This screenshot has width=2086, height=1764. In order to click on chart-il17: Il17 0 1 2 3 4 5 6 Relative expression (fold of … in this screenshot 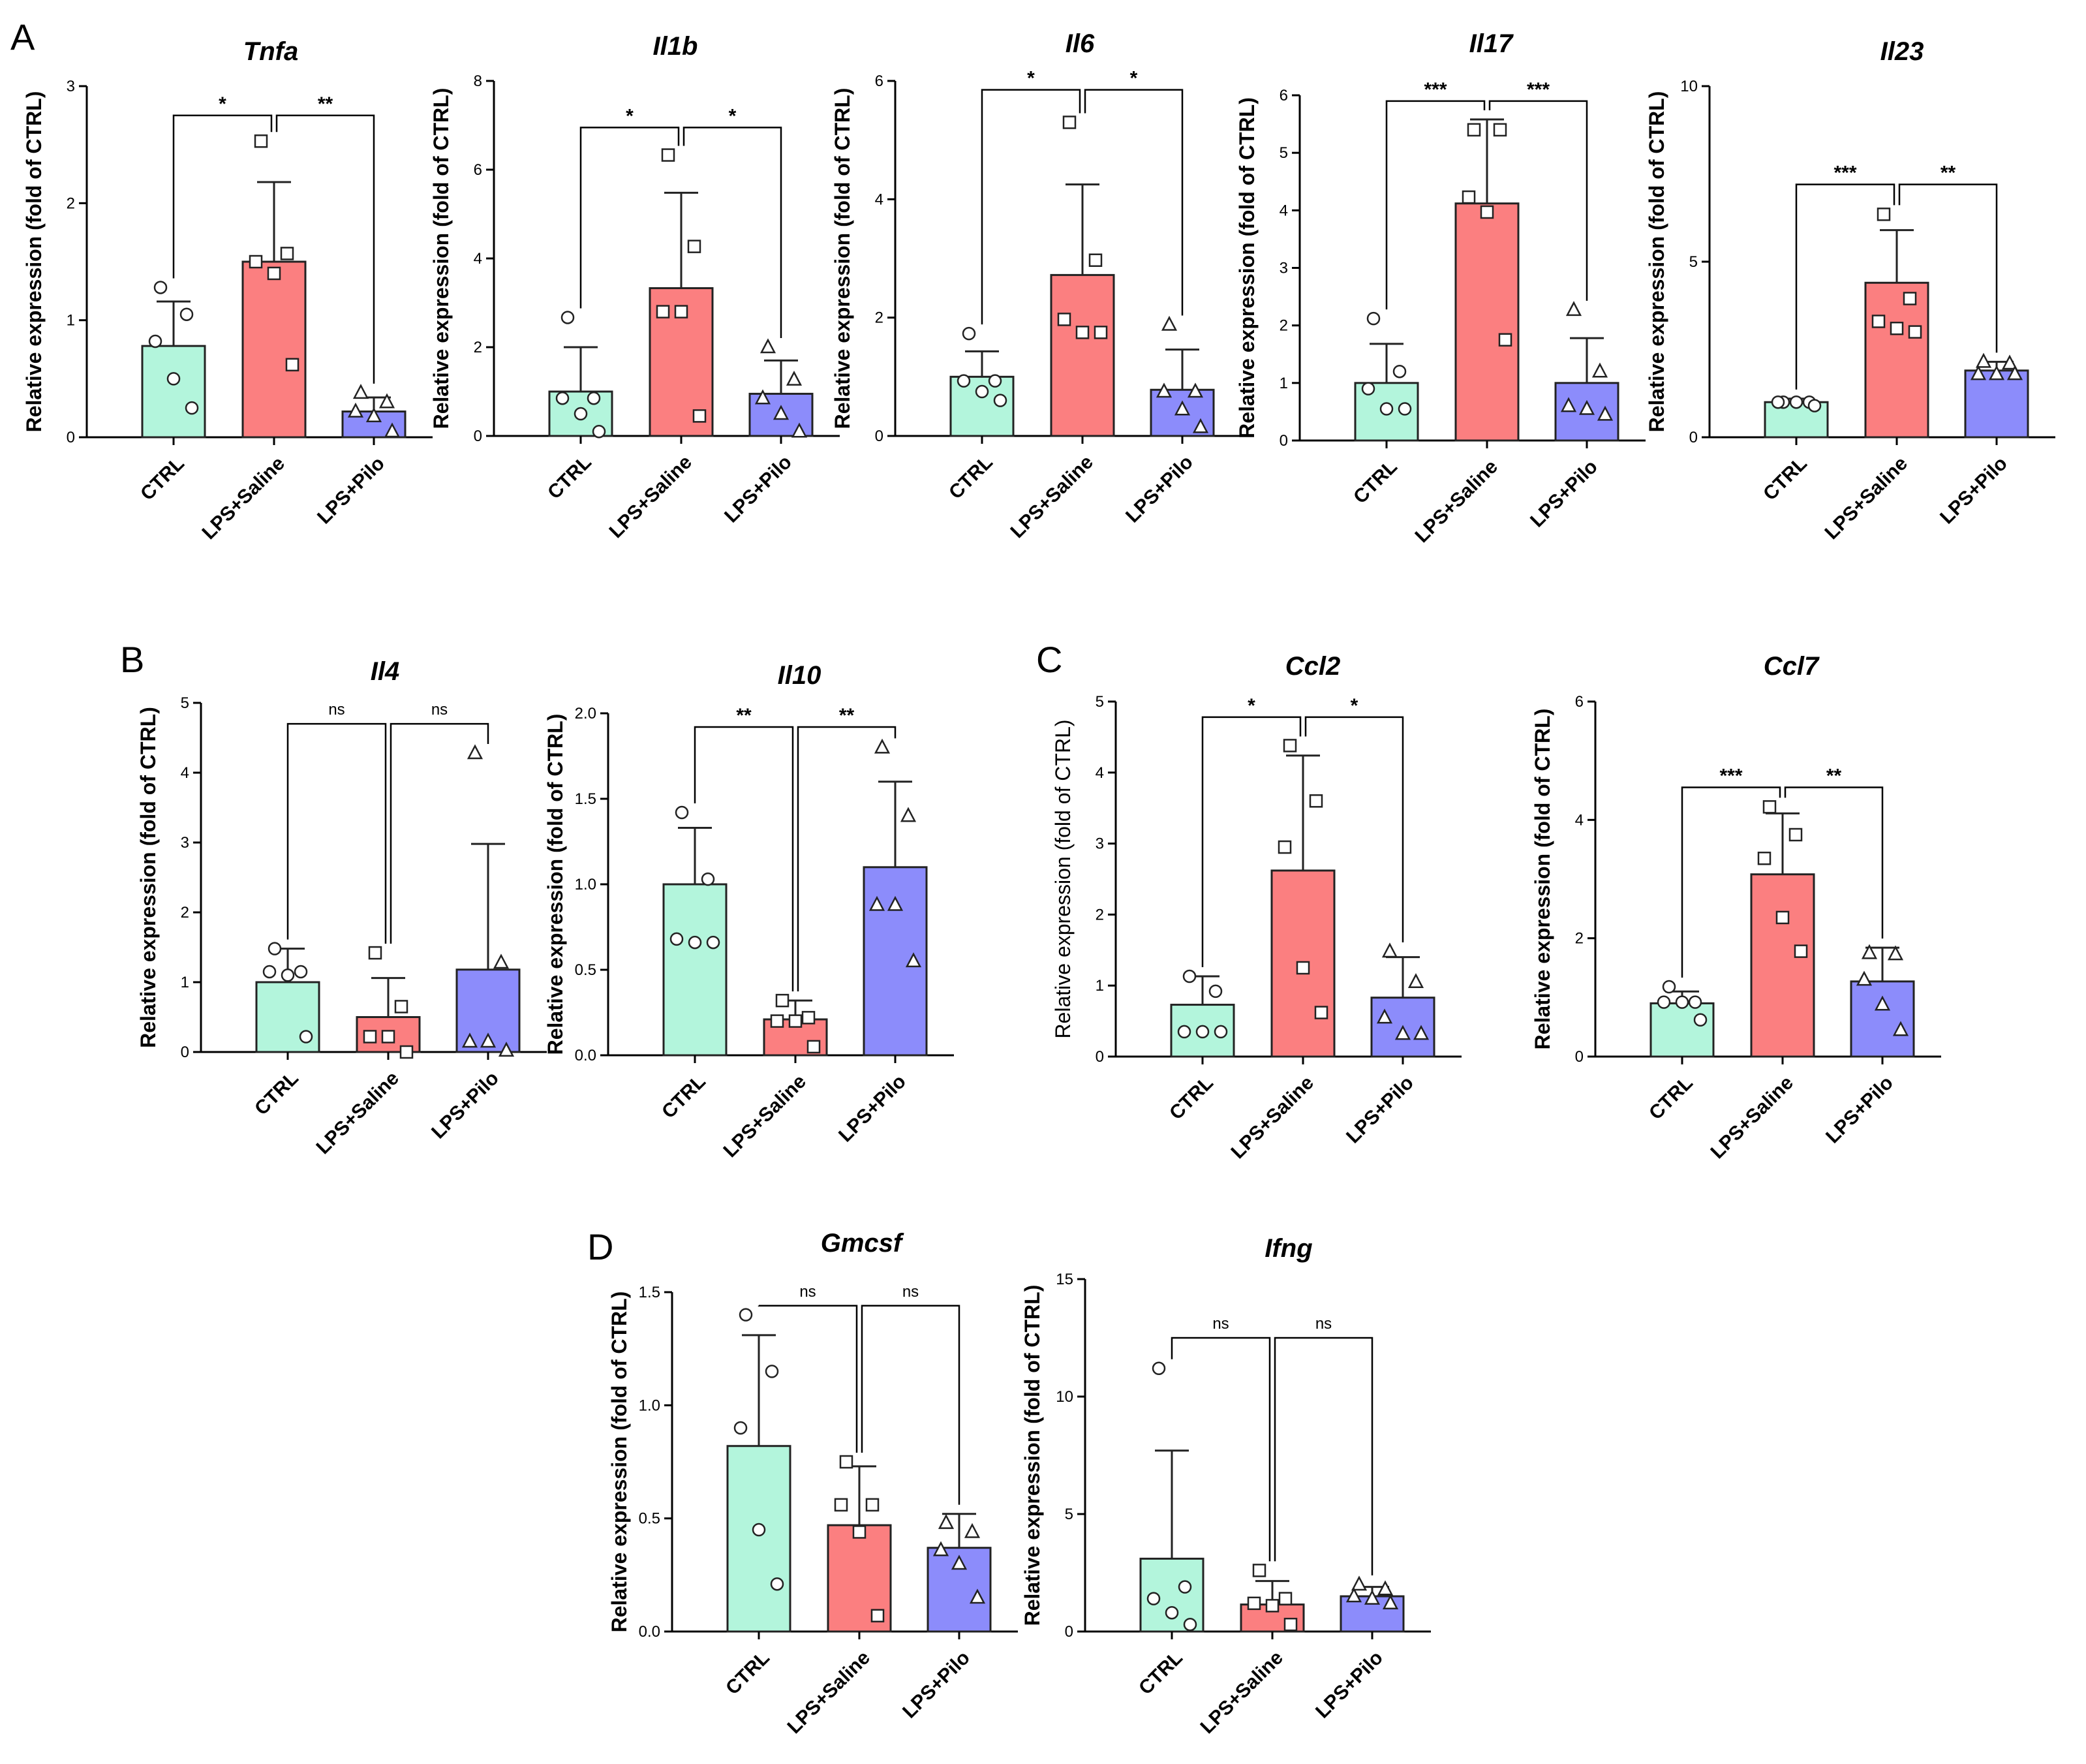, I will do `click(1441, 288)`.